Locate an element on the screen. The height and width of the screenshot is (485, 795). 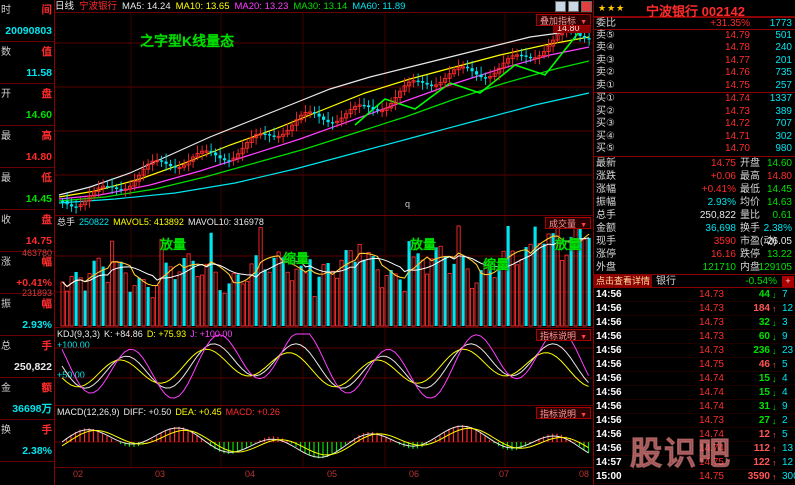
order-label: 买① is located at coordinates (605, 98).